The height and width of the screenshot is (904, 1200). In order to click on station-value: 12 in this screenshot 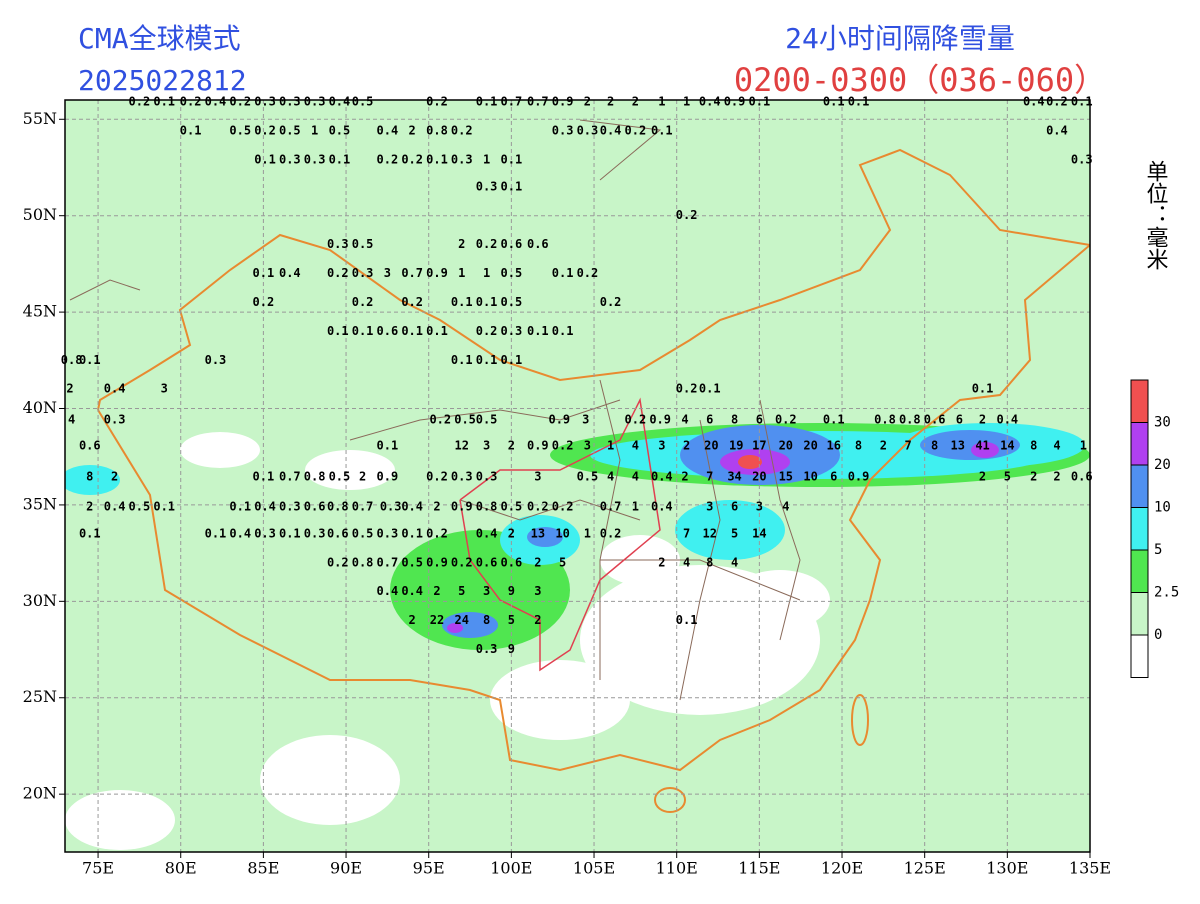, I will do `click(710, 533)`.